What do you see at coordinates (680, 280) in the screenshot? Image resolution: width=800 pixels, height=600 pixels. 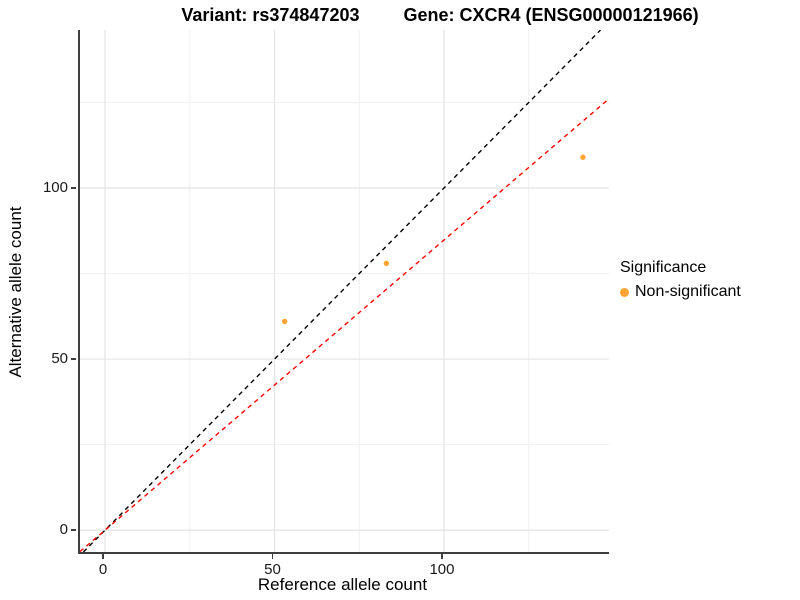 I see `legend: Significance Non-significant` at bounding box center [680, 280].